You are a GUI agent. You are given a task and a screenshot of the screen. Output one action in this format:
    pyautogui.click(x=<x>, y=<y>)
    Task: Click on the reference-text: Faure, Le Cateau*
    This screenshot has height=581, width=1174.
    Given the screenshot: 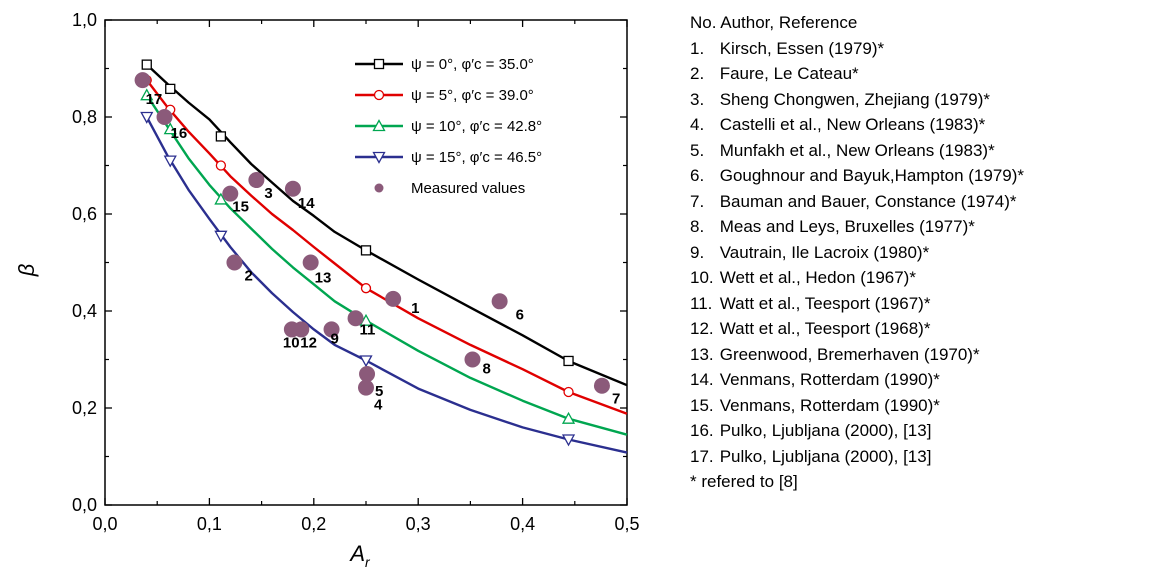 What is the action you would take?
    pyautogui.click(x=787, y=73)
    